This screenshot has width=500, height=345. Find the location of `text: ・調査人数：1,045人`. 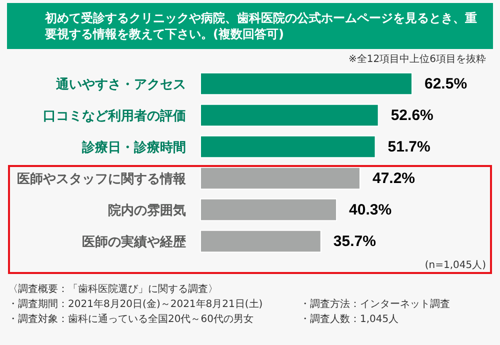

text: ・調査人数：1,045人 is located at coordinates (349, 319).